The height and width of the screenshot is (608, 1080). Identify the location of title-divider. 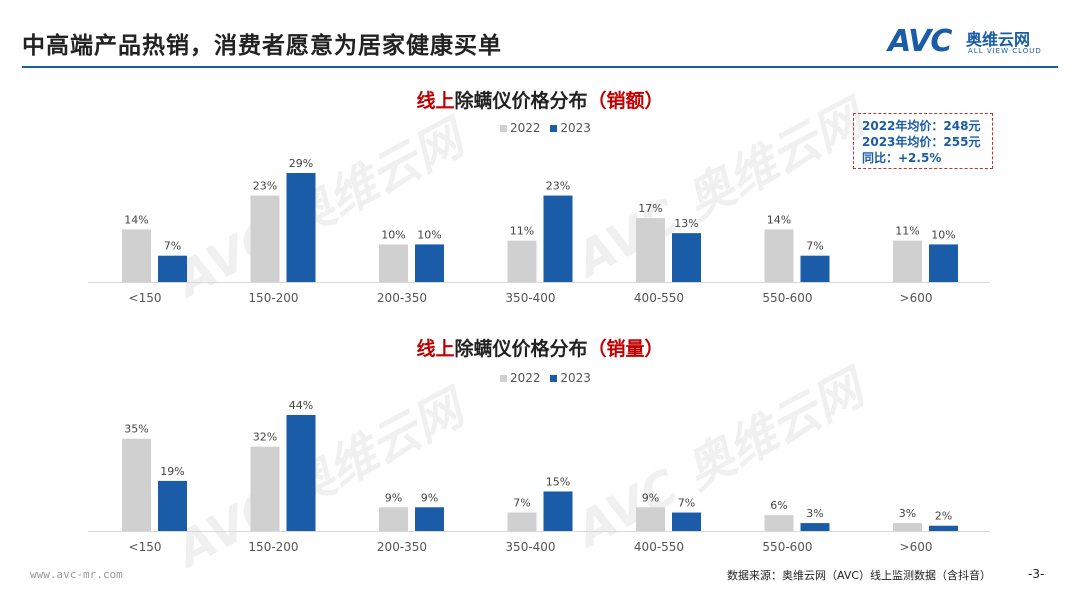
(540, 67).